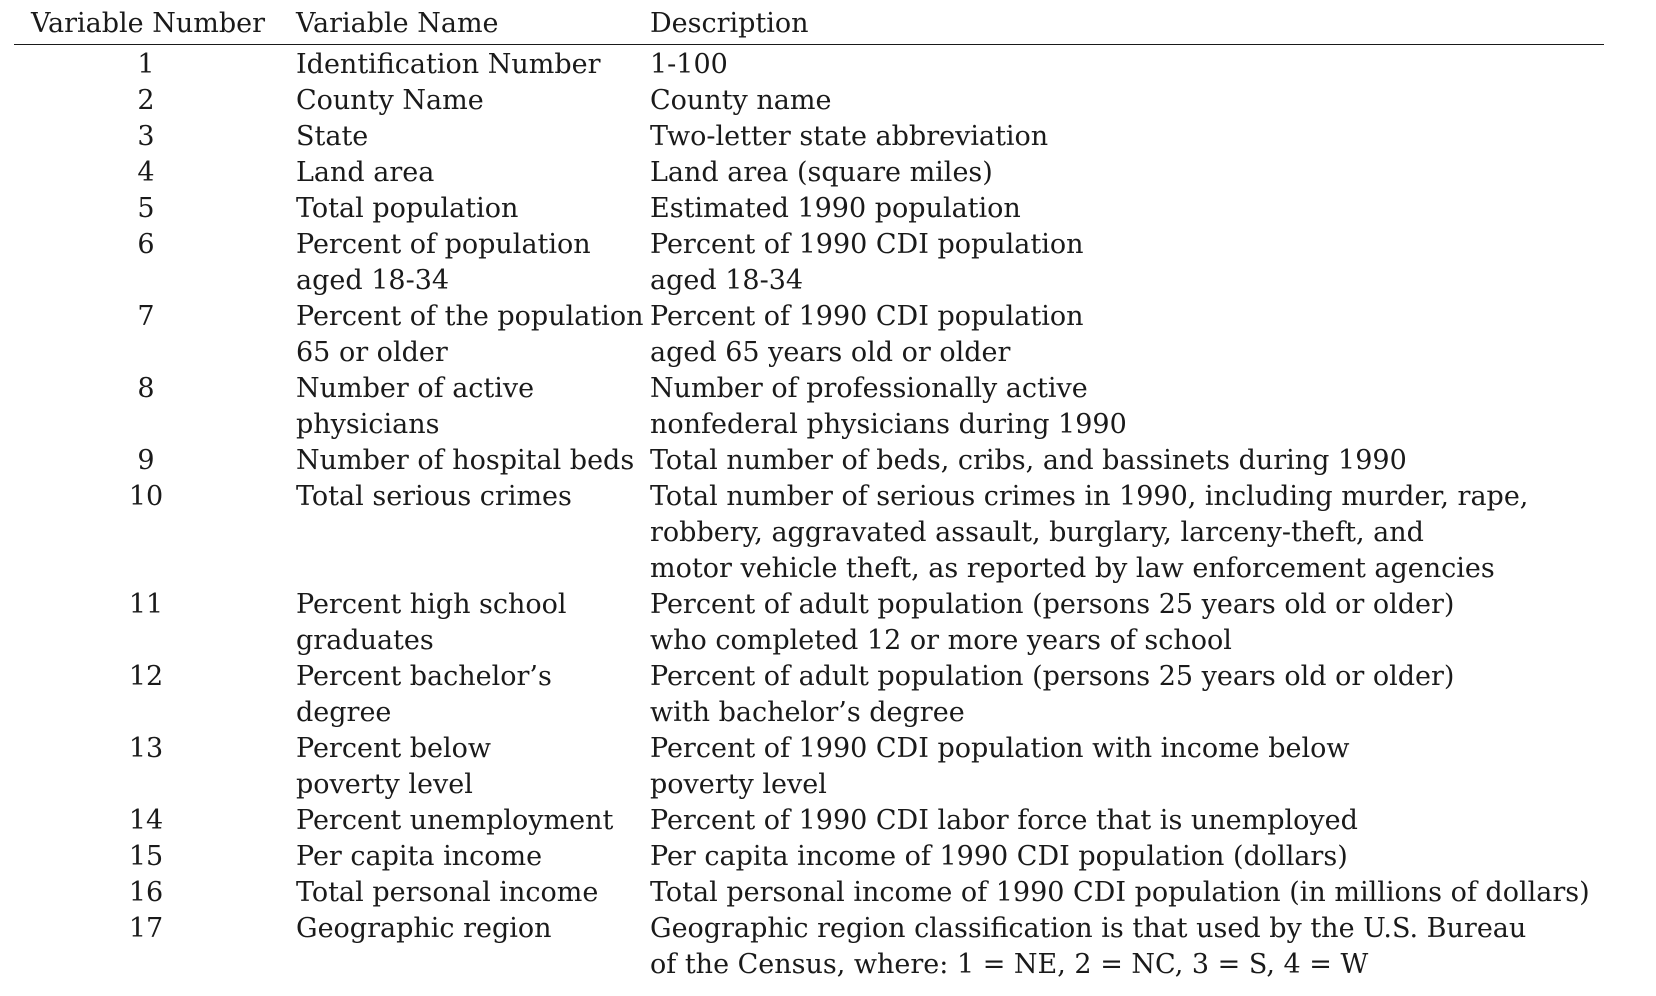  What do you see at coordinates (415, 406) in the screenshot?
I see `variable-name-cell: Number of active physicians` at bounding box center [415, 406].